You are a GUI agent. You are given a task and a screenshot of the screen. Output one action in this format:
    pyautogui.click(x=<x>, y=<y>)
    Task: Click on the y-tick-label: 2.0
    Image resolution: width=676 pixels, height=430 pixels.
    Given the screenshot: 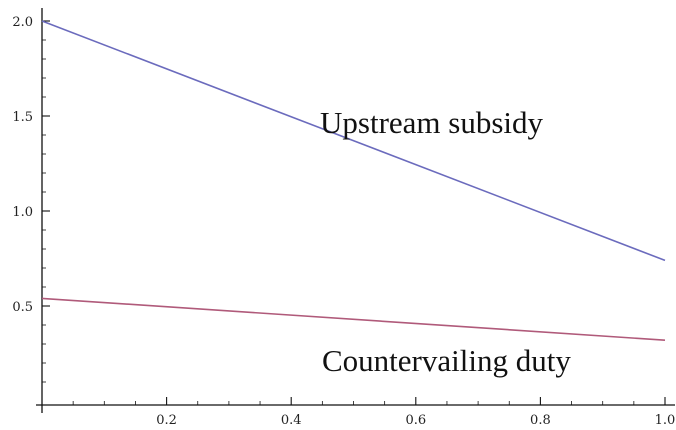 What is the action you would take?
    pyautogui.click(x=22, y=22)
    